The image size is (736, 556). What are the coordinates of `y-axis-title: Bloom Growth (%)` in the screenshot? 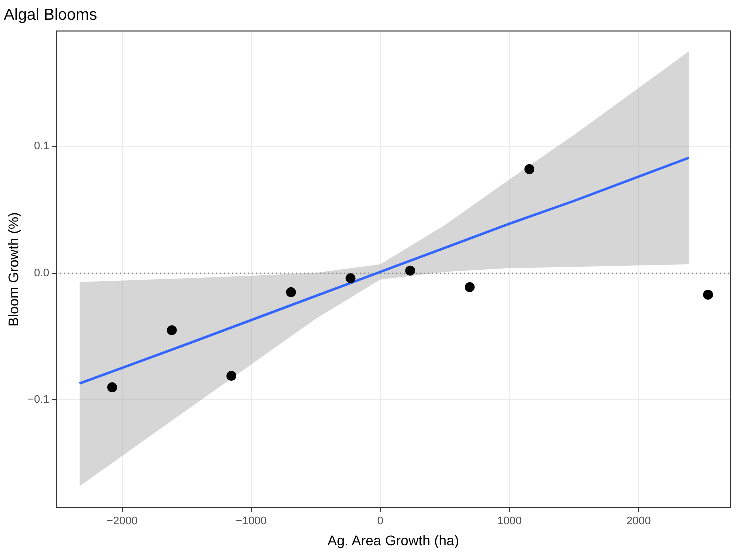 It's located at (13, 269).